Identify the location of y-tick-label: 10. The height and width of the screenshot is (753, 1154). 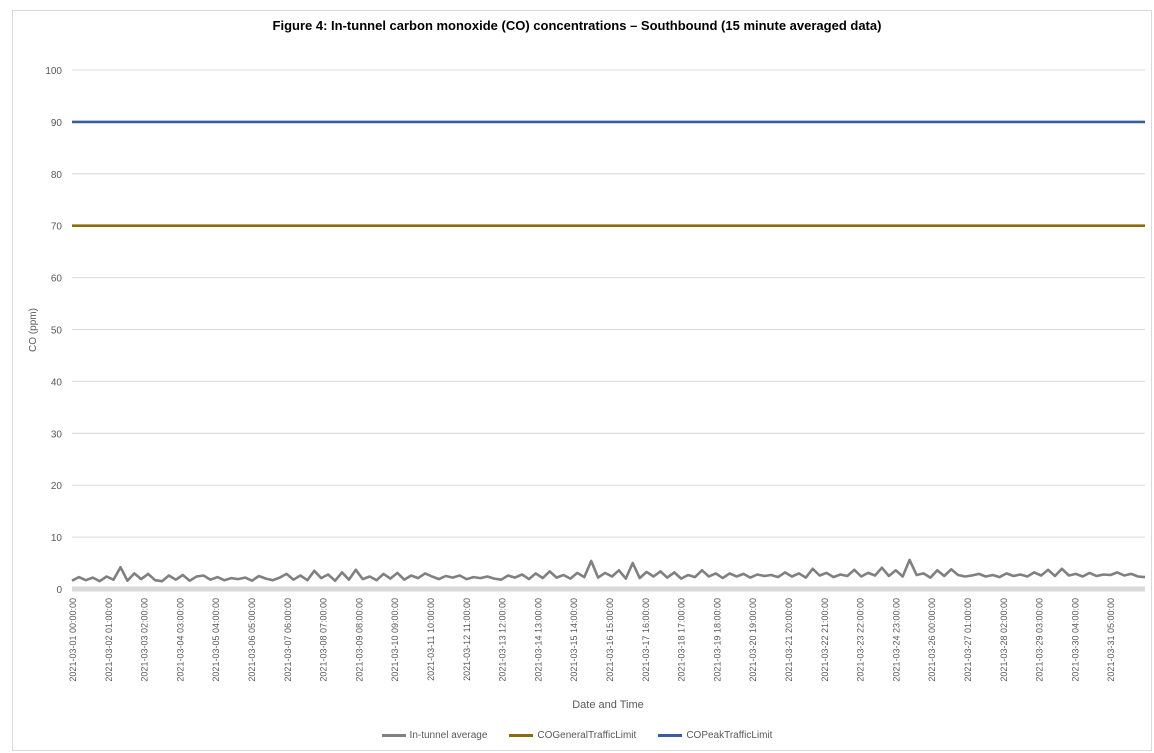
(57, 538).